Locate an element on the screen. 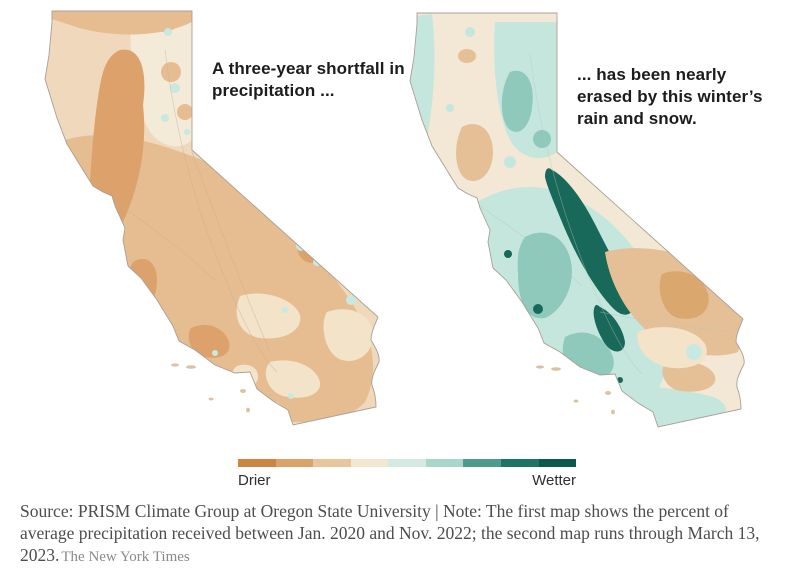  legend: Drier Wetter is located at coordinates (407, 474).